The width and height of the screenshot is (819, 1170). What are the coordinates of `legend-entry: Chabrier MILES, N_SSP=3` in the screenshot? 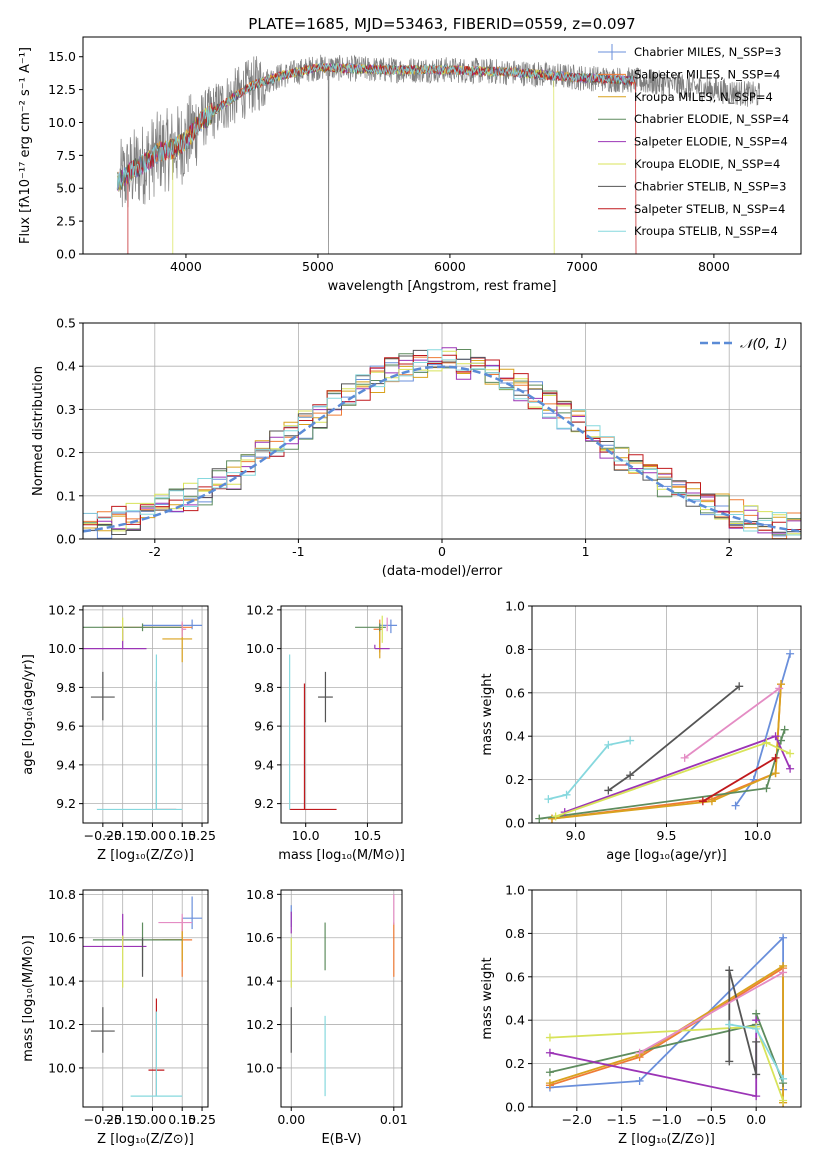 It's located at (707, 52).